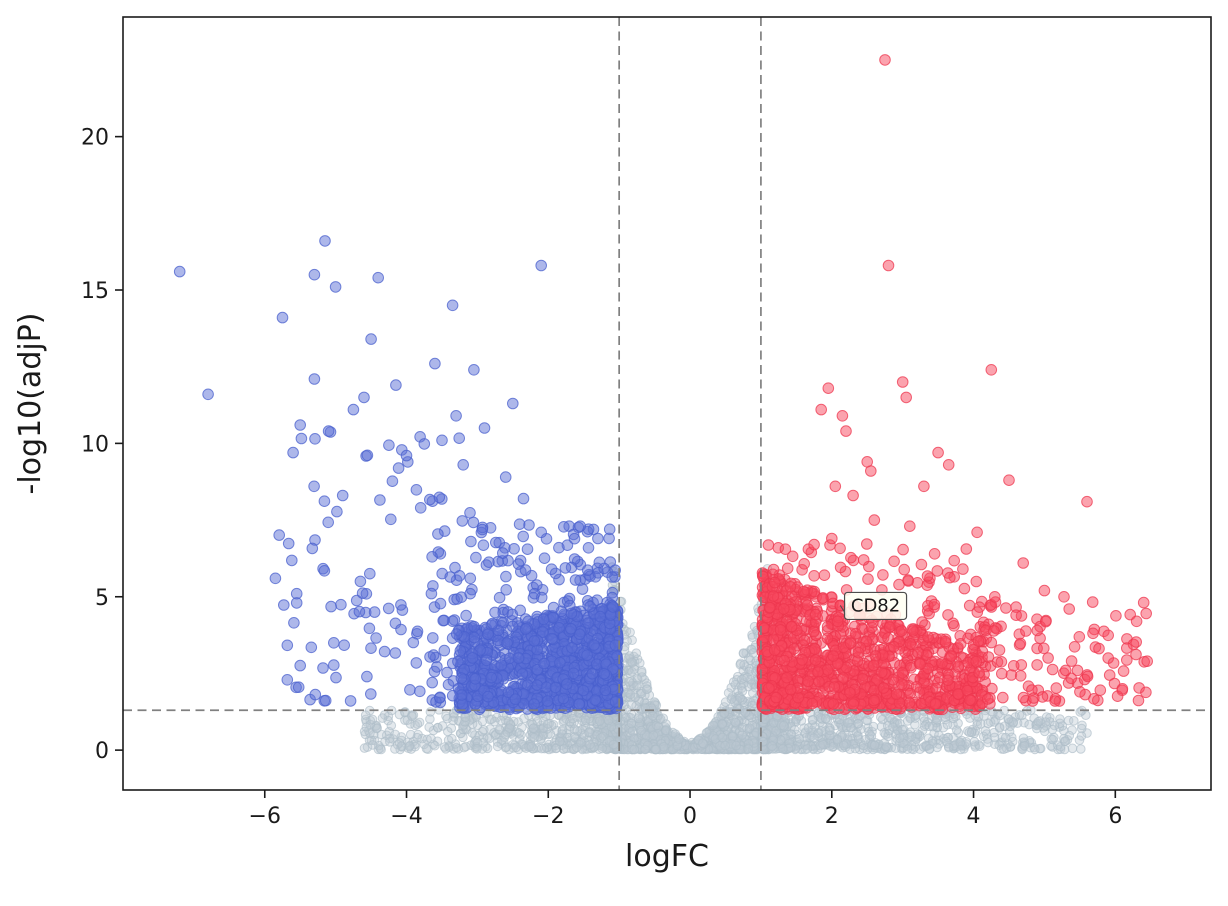 This screenshot has width=1228, height=906. What do you see at coordinates (95, 291) in the screenshot?
I see `y-tick-label: 15` at bounding box center [95, 291].